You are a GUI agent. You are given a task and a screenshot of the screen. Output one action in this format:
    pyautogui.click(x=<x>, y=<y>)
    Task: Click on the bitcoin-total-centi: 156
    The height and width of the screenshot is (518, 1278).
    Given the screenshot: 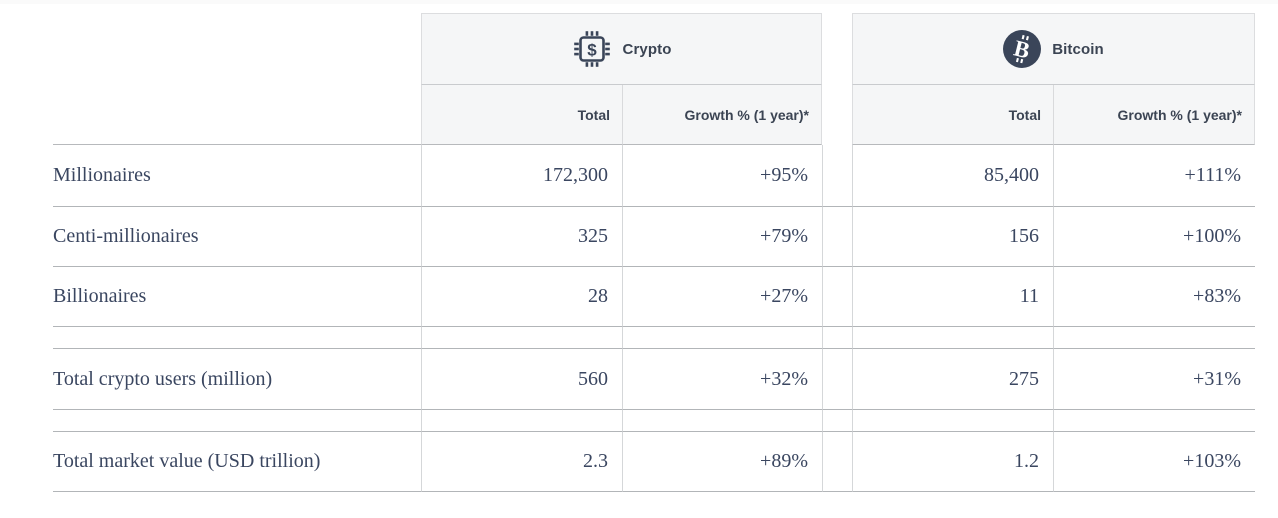 What is the action you would take?
    pyautogui.click(x=952, y=237)
    